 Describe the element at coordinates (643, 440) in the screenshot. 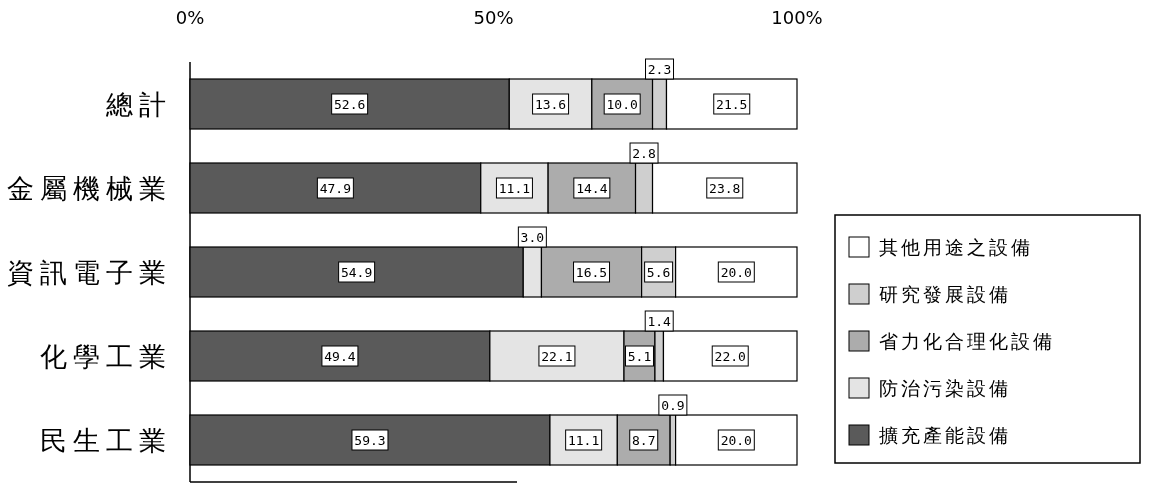

I see `data-label: 8.7` at that location.